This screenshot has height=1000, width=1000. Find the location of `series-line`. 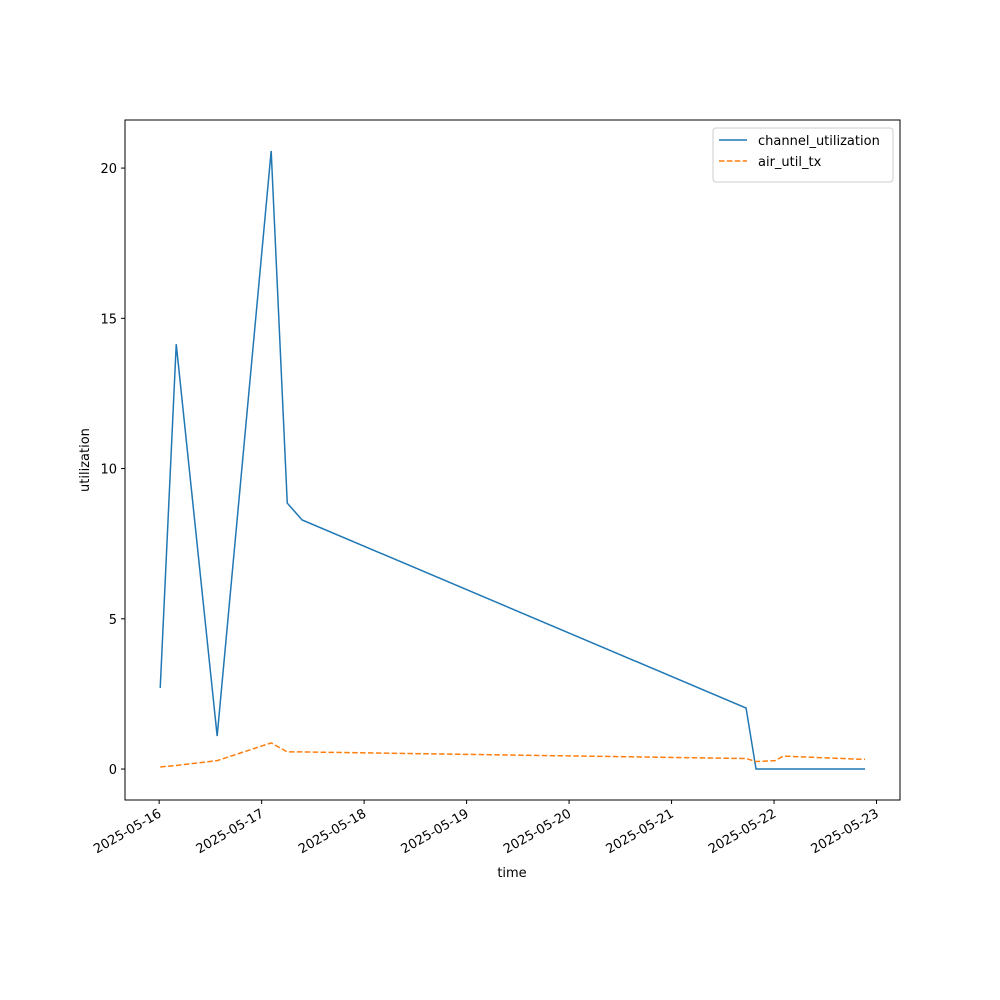

series-line is located at coordinates (513, 755).